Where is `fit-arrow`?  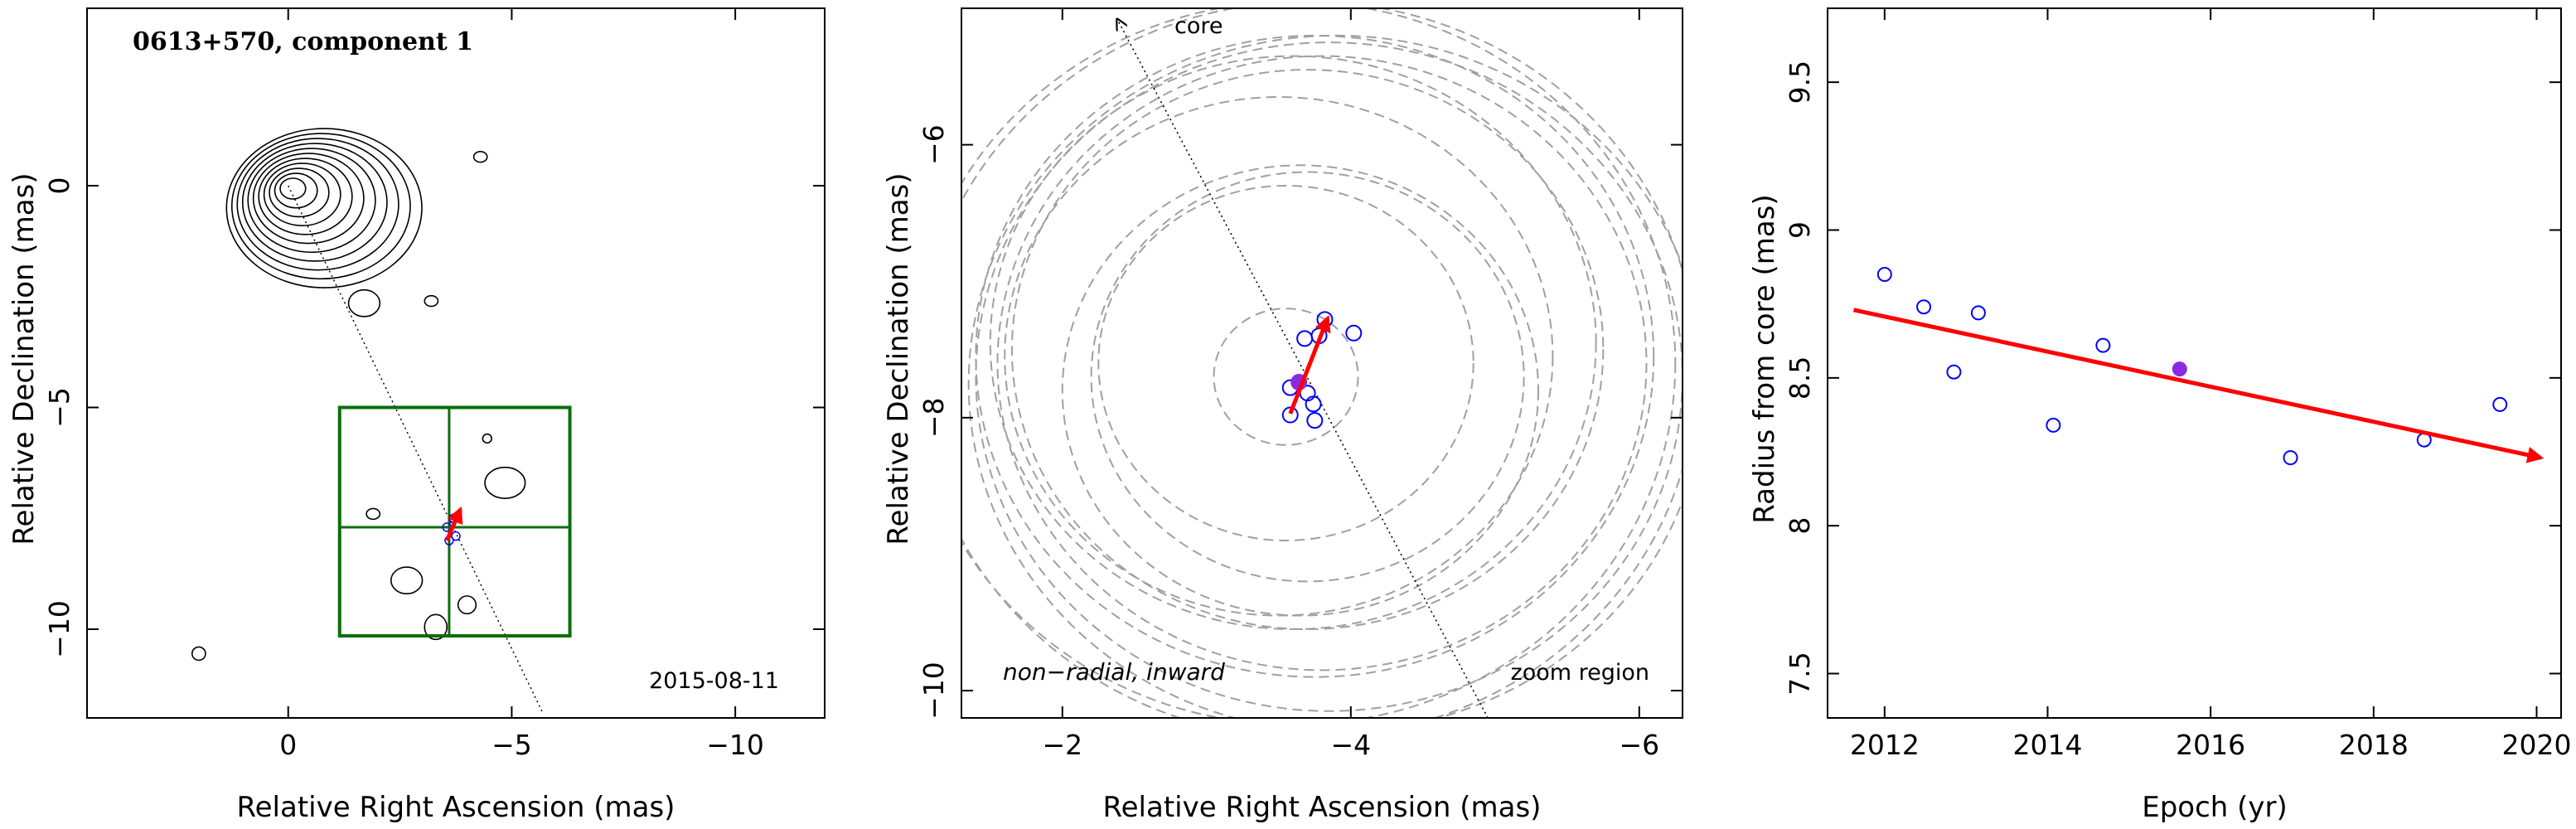
fit-arrow is located at coordinates (2198, 385).